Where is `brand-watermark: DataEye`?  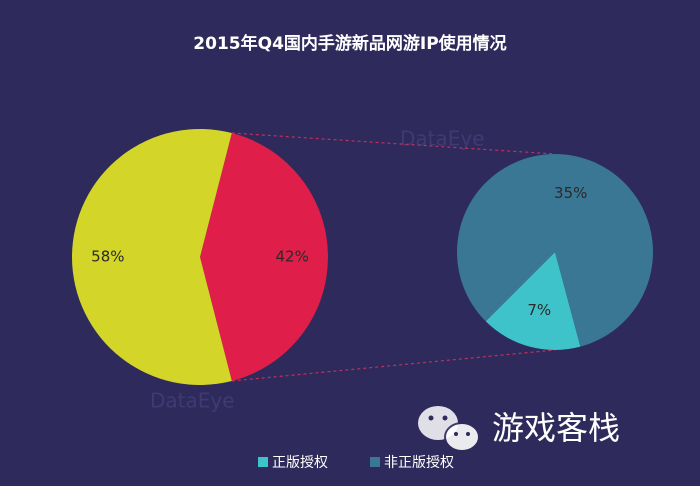 brand-watermark: DataEye is located at coordinates (192, 401).